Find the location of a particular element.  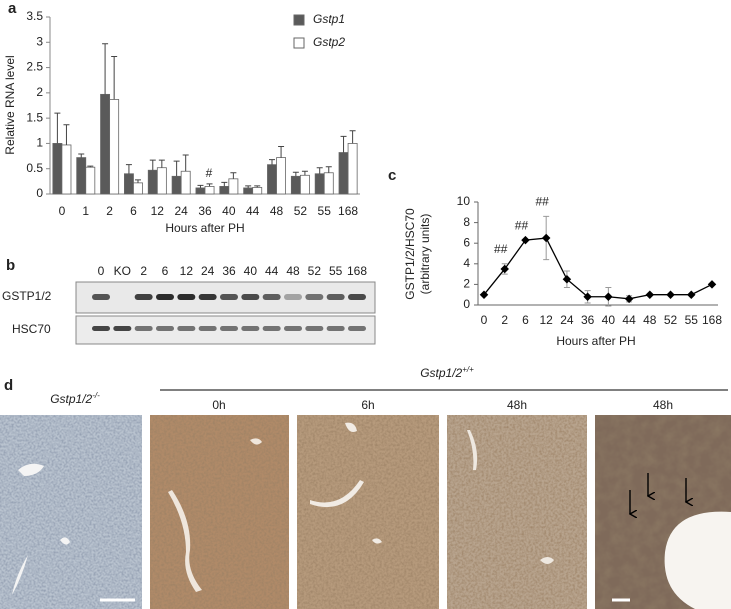

y-tick-label: 6 is located at coordinates (466, 242).